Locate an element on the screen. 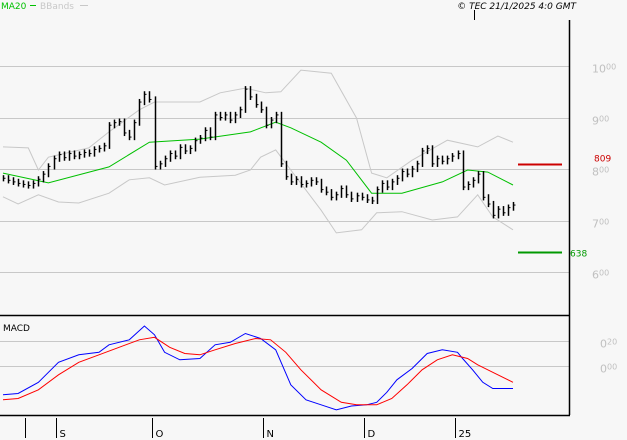  x-tick-label: D is located at coordinates (372, 434).